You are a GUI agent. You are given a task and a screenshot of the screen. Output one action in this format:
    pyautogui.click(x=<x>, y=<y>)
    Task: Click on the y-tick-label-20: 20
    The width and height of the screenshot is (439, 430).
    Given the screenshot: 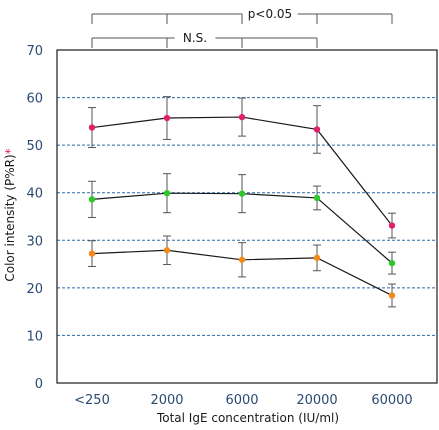 What is the action you would take?
    pyautogui.click(x=34, y=289)
    